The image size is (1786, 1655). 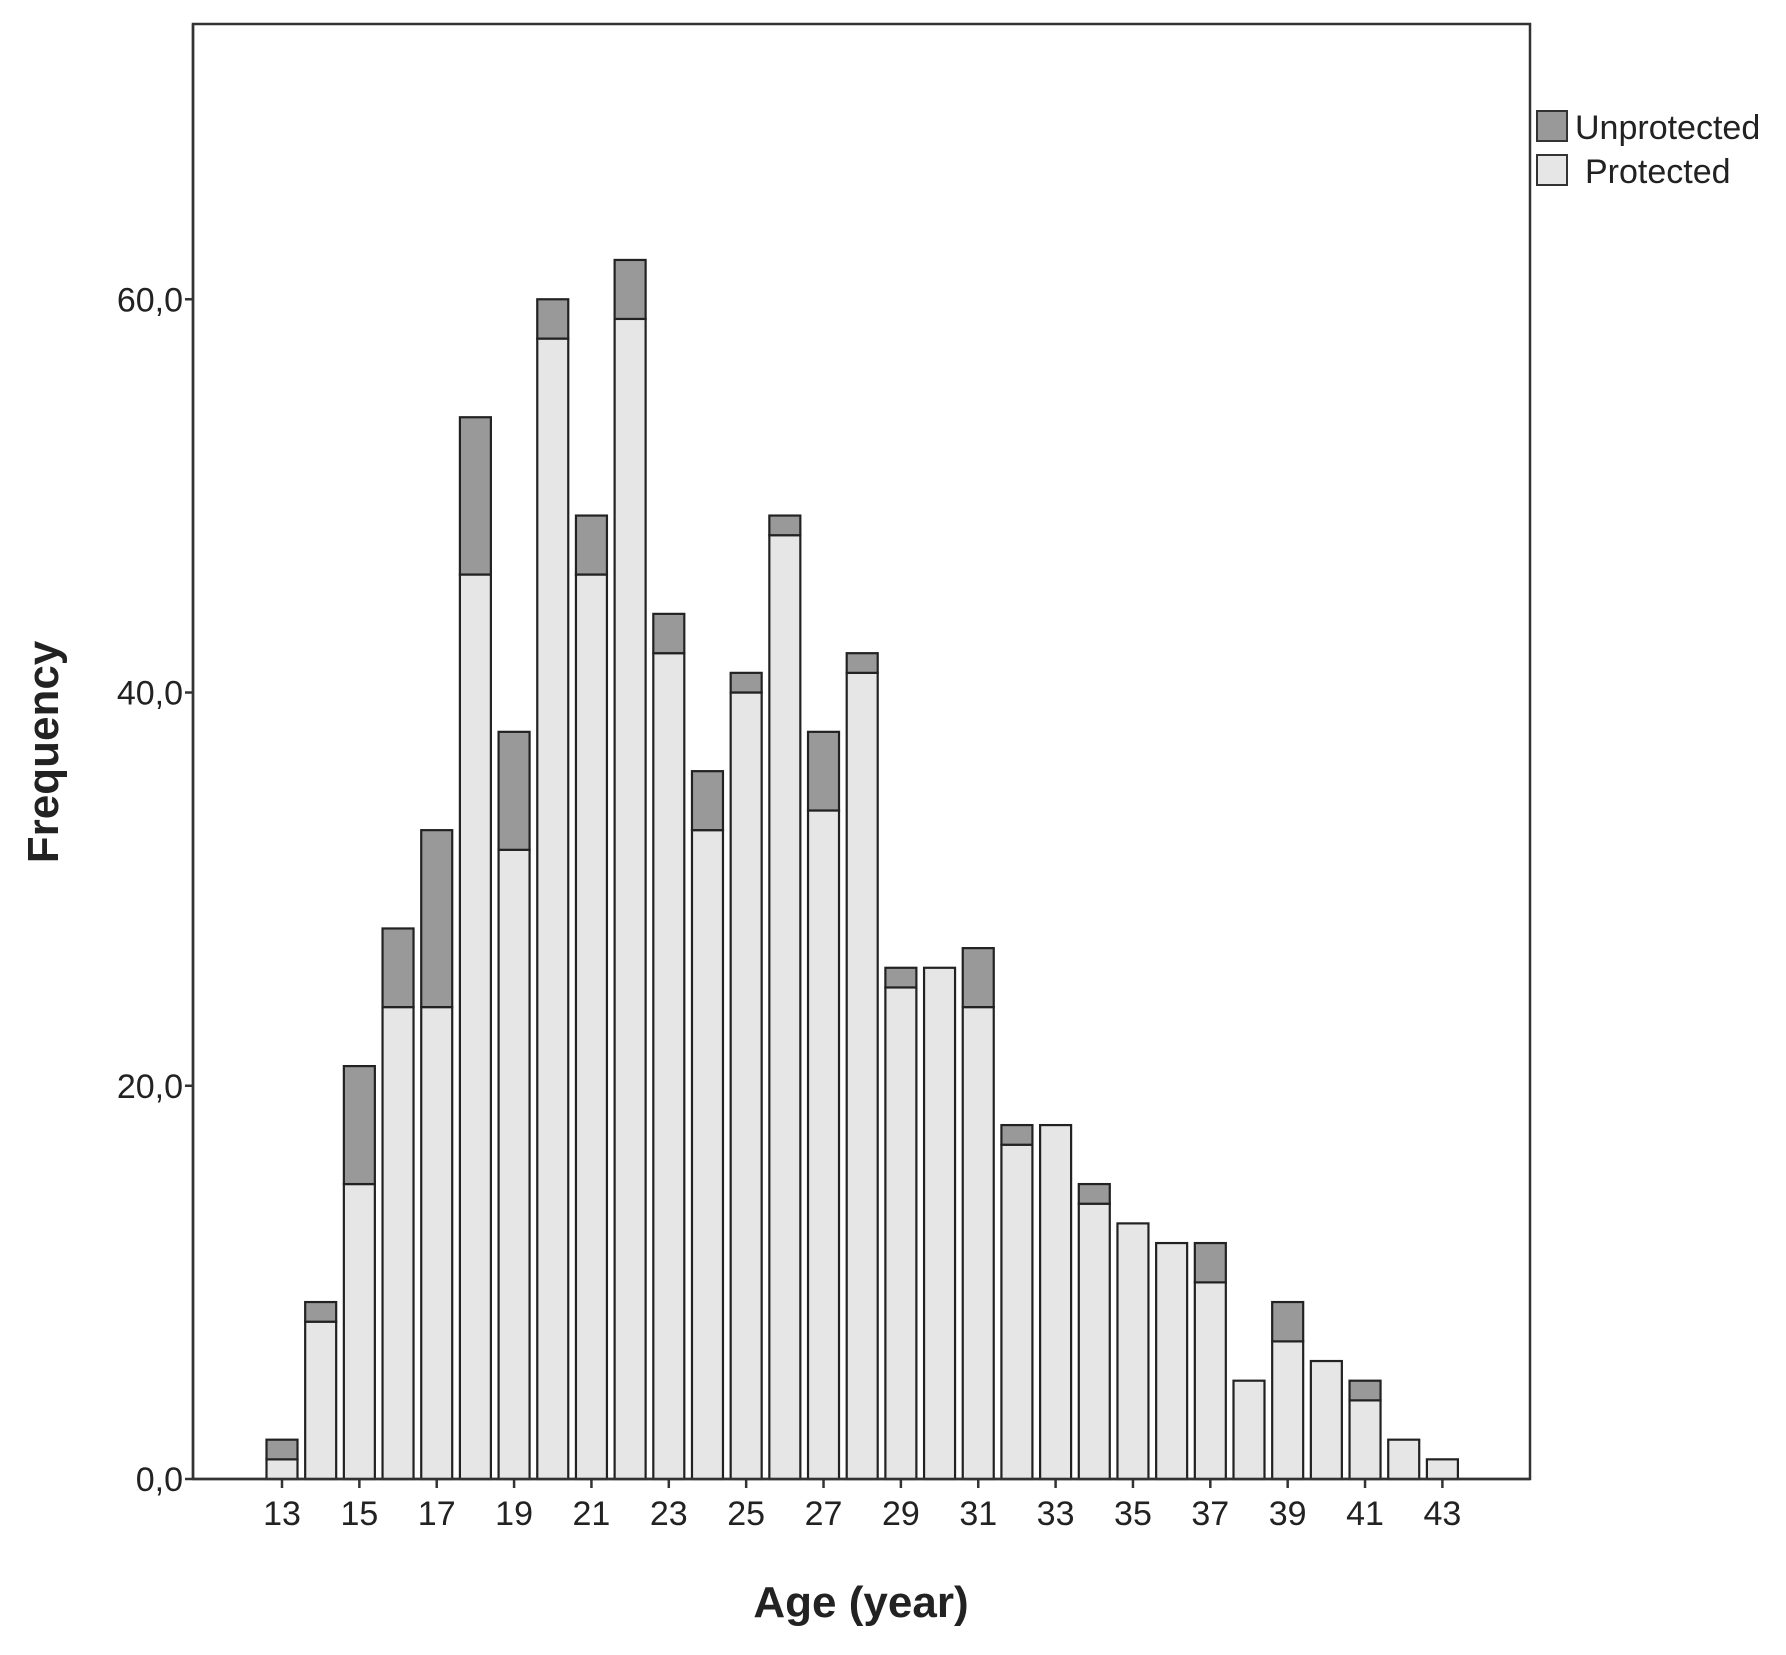 I want to click on legend-label-protected: Protected, so click(x=1658, y=172).